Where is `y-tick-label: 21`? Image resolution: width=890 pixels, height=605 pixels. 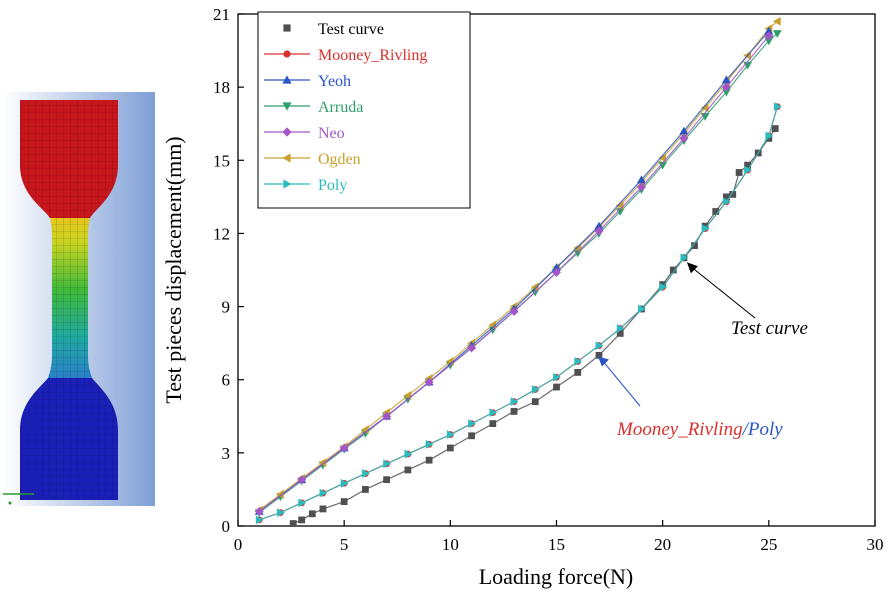
y-tick-label: 21 is located at coordinates (221, 14).